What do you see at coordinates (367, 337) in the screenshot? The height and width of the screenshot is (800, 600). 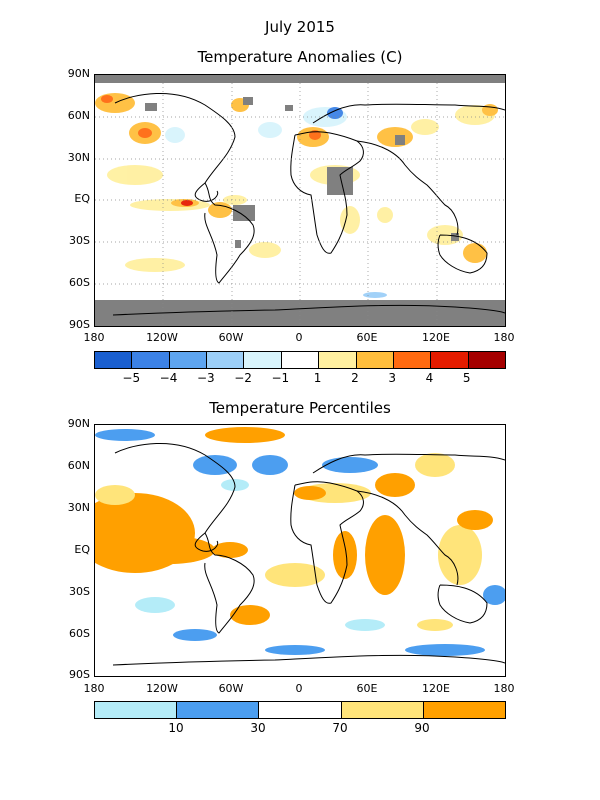 I see `anomaly-lon-label-60e: 60E` at bounding box center [367, 337].